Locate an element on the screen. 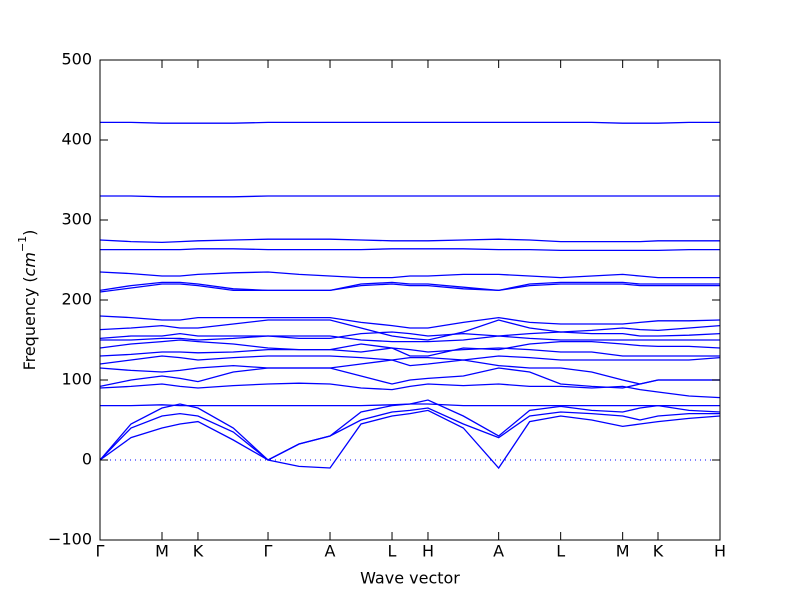 Image resolution: width=800 pixels, height=600 pixels. y-label-exponent: −1 is located at coordinates (22, 244).